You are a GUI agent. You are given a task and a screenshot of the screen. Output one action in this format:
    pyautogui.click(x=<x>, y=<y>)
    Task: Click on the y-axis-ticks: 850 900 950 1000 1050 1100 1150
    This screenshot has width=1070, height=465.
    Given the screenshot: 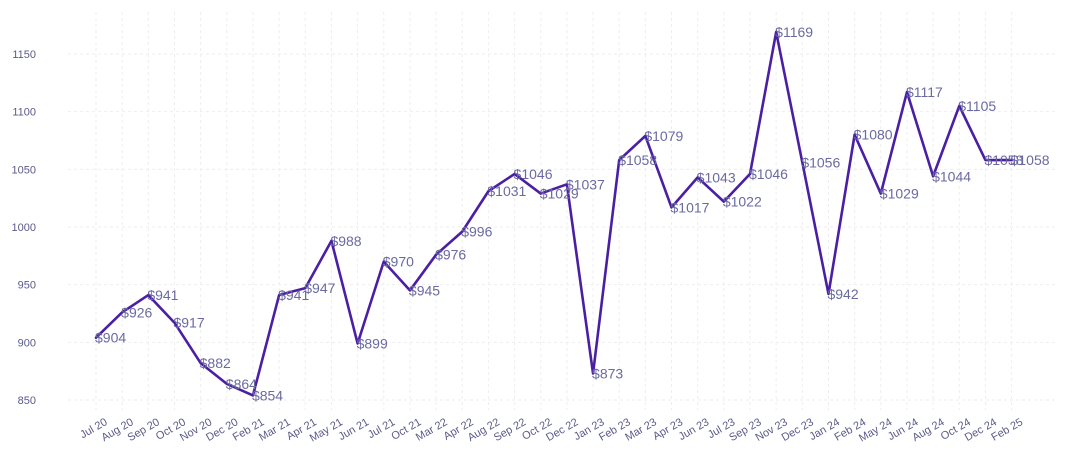 What is the action you would take?
    pyautogui.click(x=24, y=228)
    